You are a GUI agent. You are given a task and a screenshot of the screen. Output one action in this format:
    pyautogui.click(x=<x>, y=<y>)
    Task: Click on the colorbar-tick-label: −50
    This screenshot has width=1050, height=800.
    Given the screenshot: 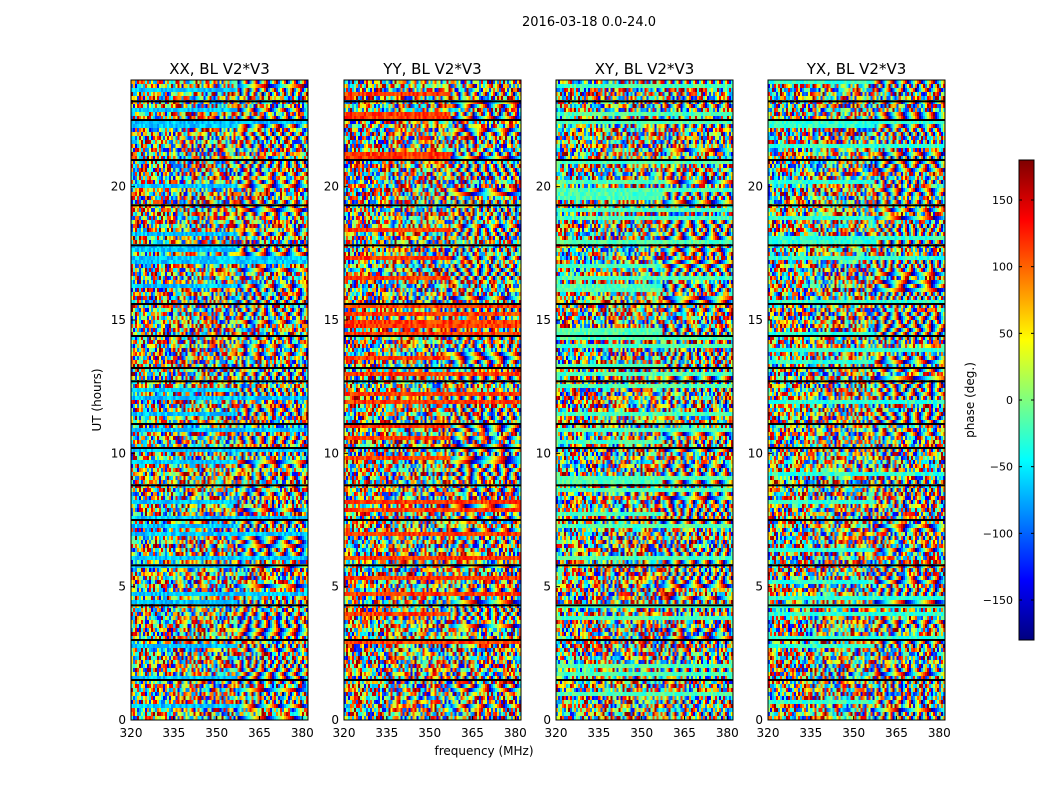 What is the action you would take?
    pyautogui.click(x=1001, y=467)
    